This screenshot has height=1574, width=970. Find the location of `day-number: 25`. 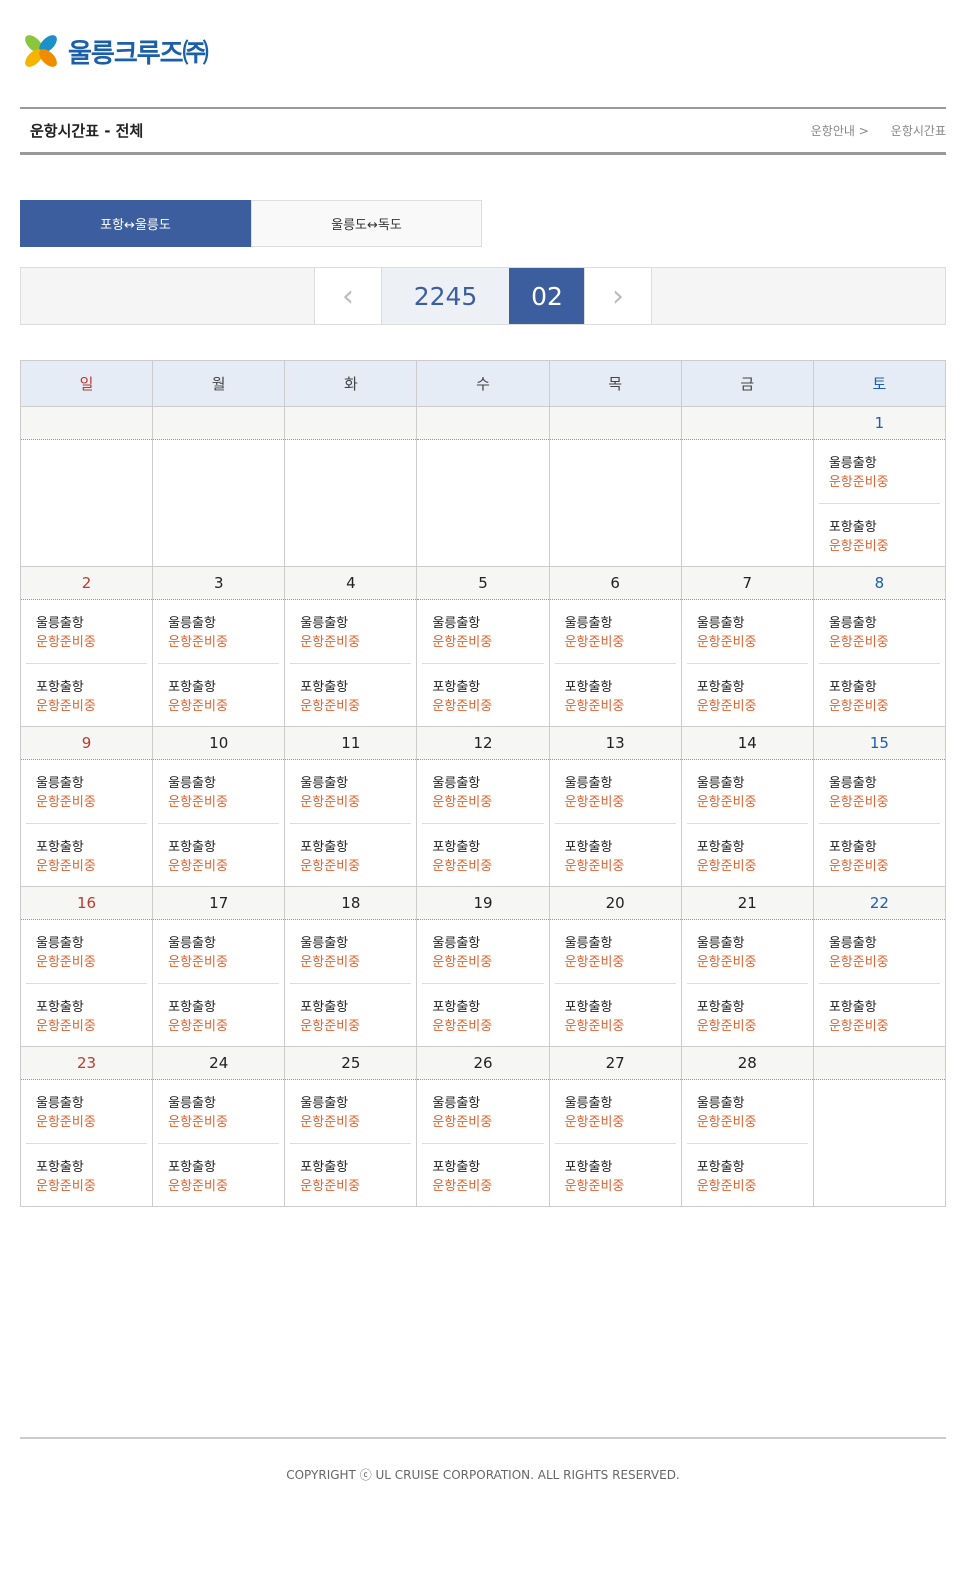

day-number: 25 is located at coordinates (351, 1063).